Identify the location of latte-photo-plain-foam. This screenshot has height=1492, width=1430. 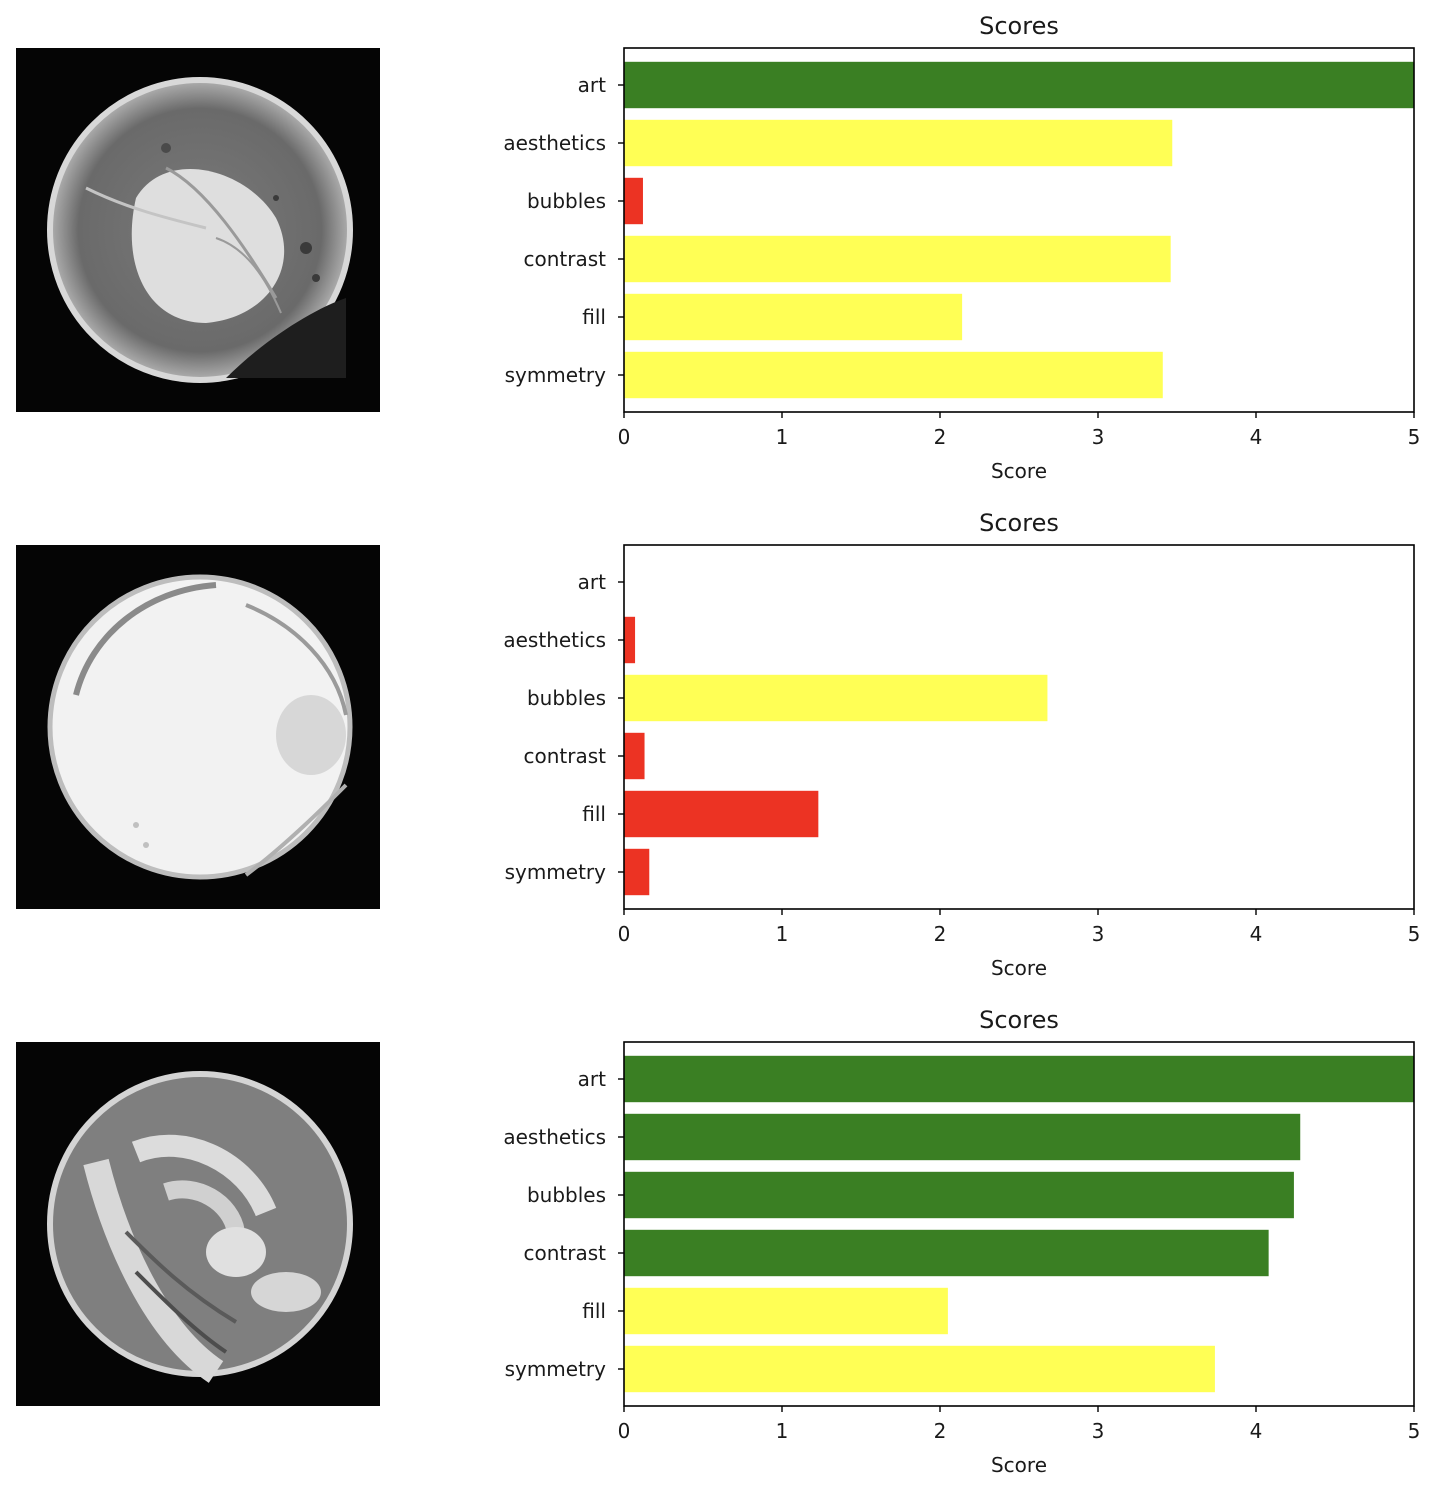
(198, 727).